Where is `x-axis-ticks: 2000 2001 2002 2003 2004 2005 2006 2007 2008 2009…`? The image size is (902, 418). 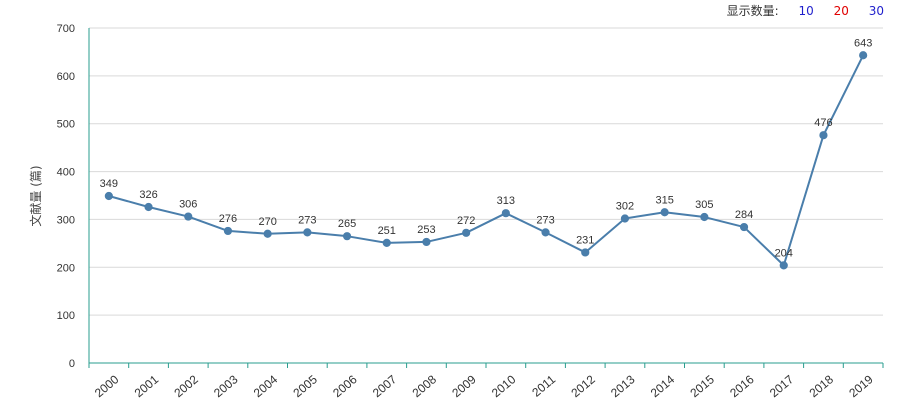
x-axis-ticks: 2000 2001 2002 2003 2004 2005 2006 2007 2008 2009… is located at coordinates (484, 386).